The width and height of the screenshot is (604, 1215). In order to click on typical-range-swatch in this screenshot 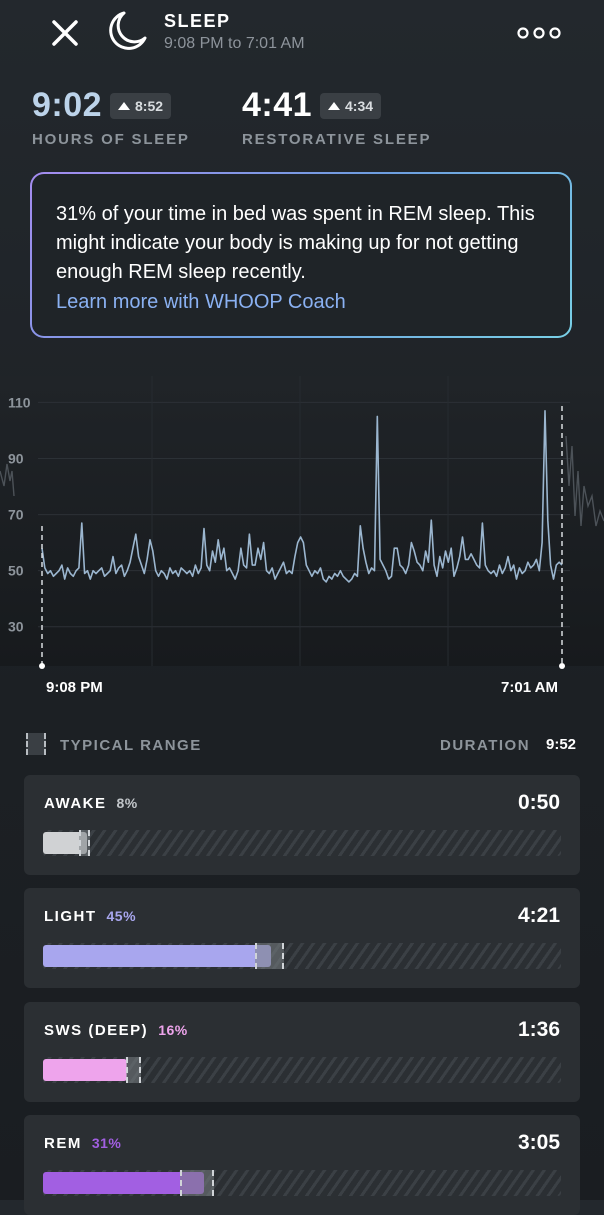, I will do `click(36, 744)`.